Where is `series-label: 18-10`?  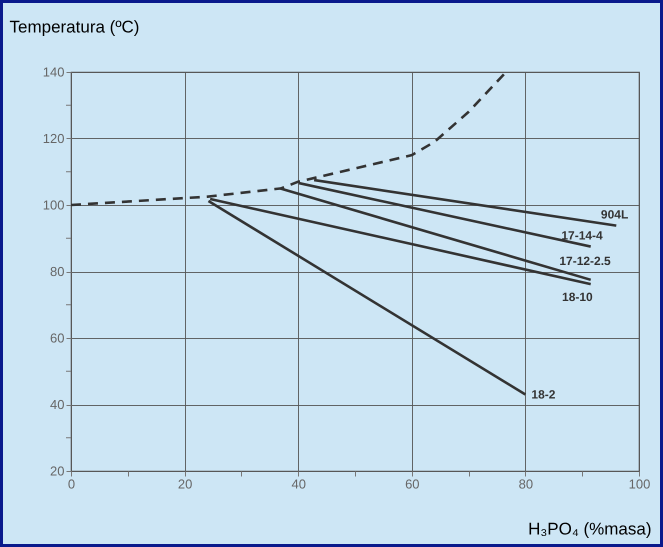 series-label: 18-10 is located at coordinates (578, 297).